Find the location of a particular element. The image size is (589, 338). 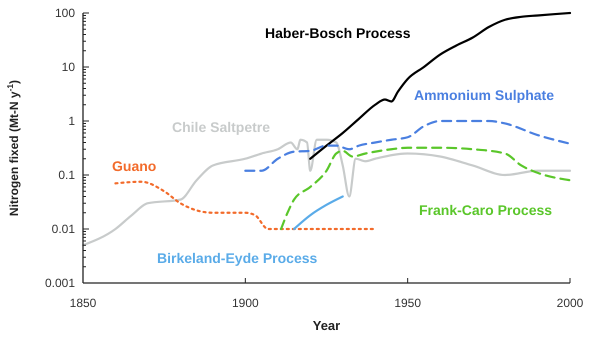

x-tick-label: 1950 is located at coordinates (408, 303).